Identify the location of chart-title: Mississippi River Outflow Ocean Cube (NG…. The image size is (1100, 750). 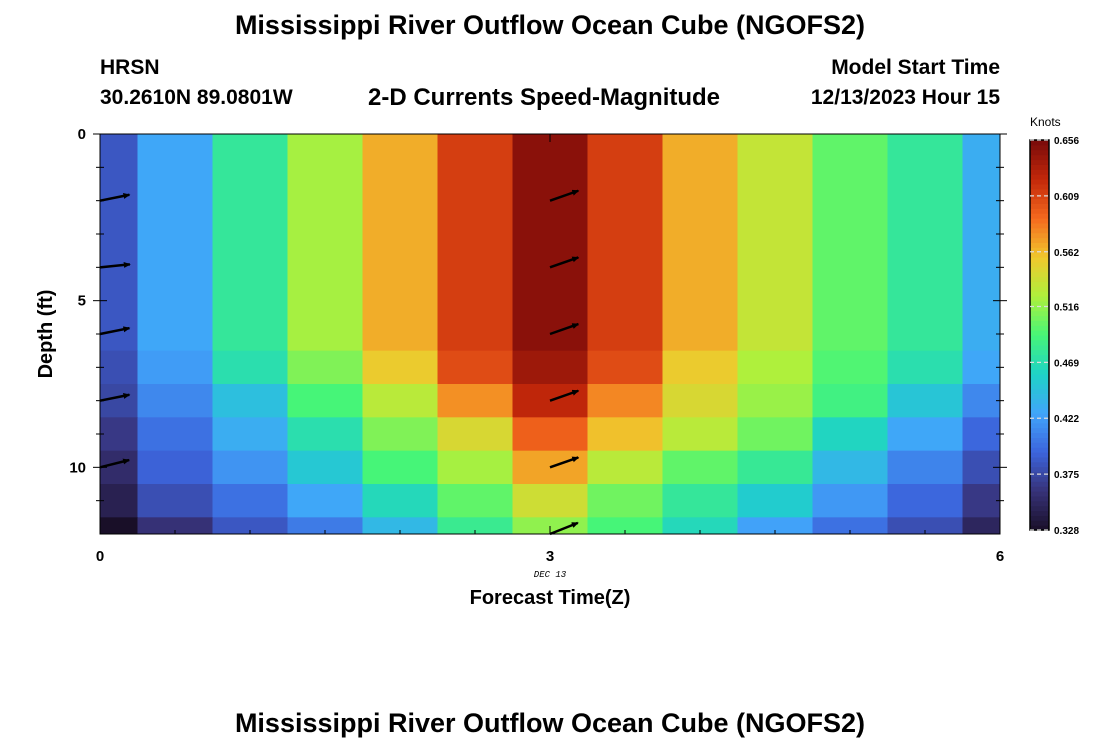
(550, 25).